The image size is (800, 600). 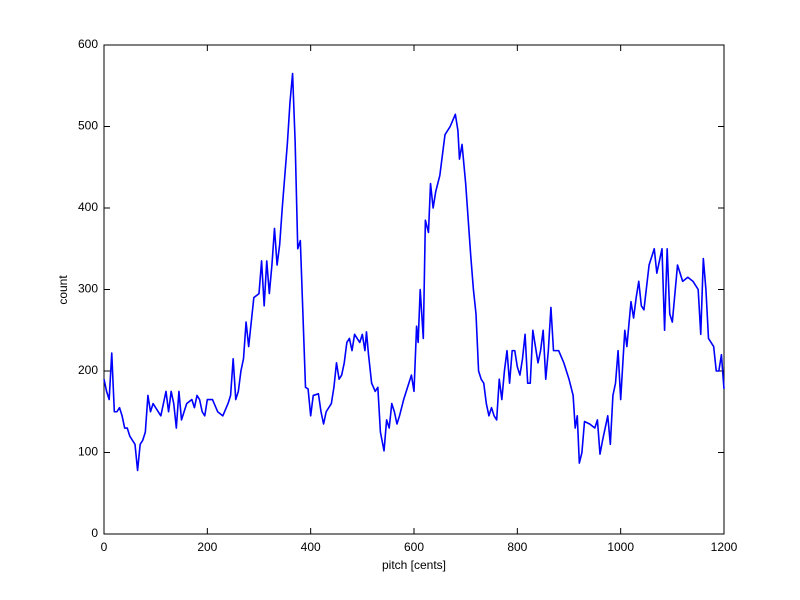 What do you see at coordinates (88, 44) in the screenshot?
I see `y-tick-label: 600` at bounding box center [88, 44].